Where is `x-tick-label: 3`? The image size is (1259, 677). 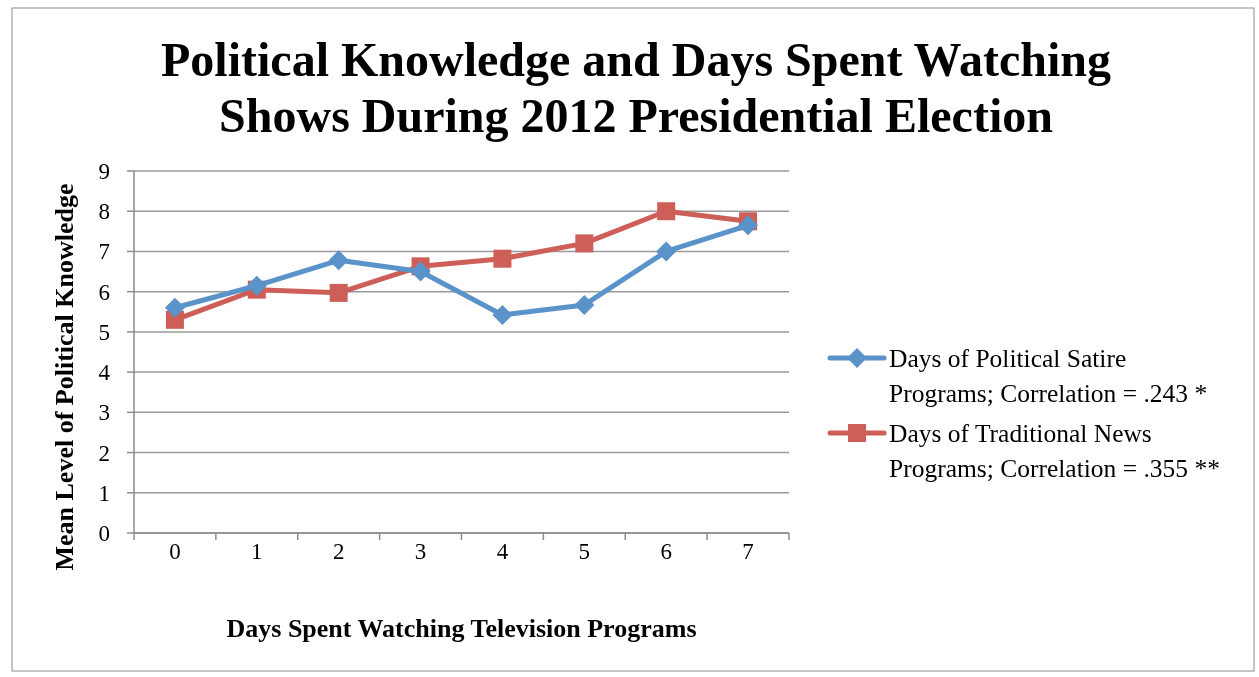 x-tick-label: 3 is located at coordinates (420, 552).